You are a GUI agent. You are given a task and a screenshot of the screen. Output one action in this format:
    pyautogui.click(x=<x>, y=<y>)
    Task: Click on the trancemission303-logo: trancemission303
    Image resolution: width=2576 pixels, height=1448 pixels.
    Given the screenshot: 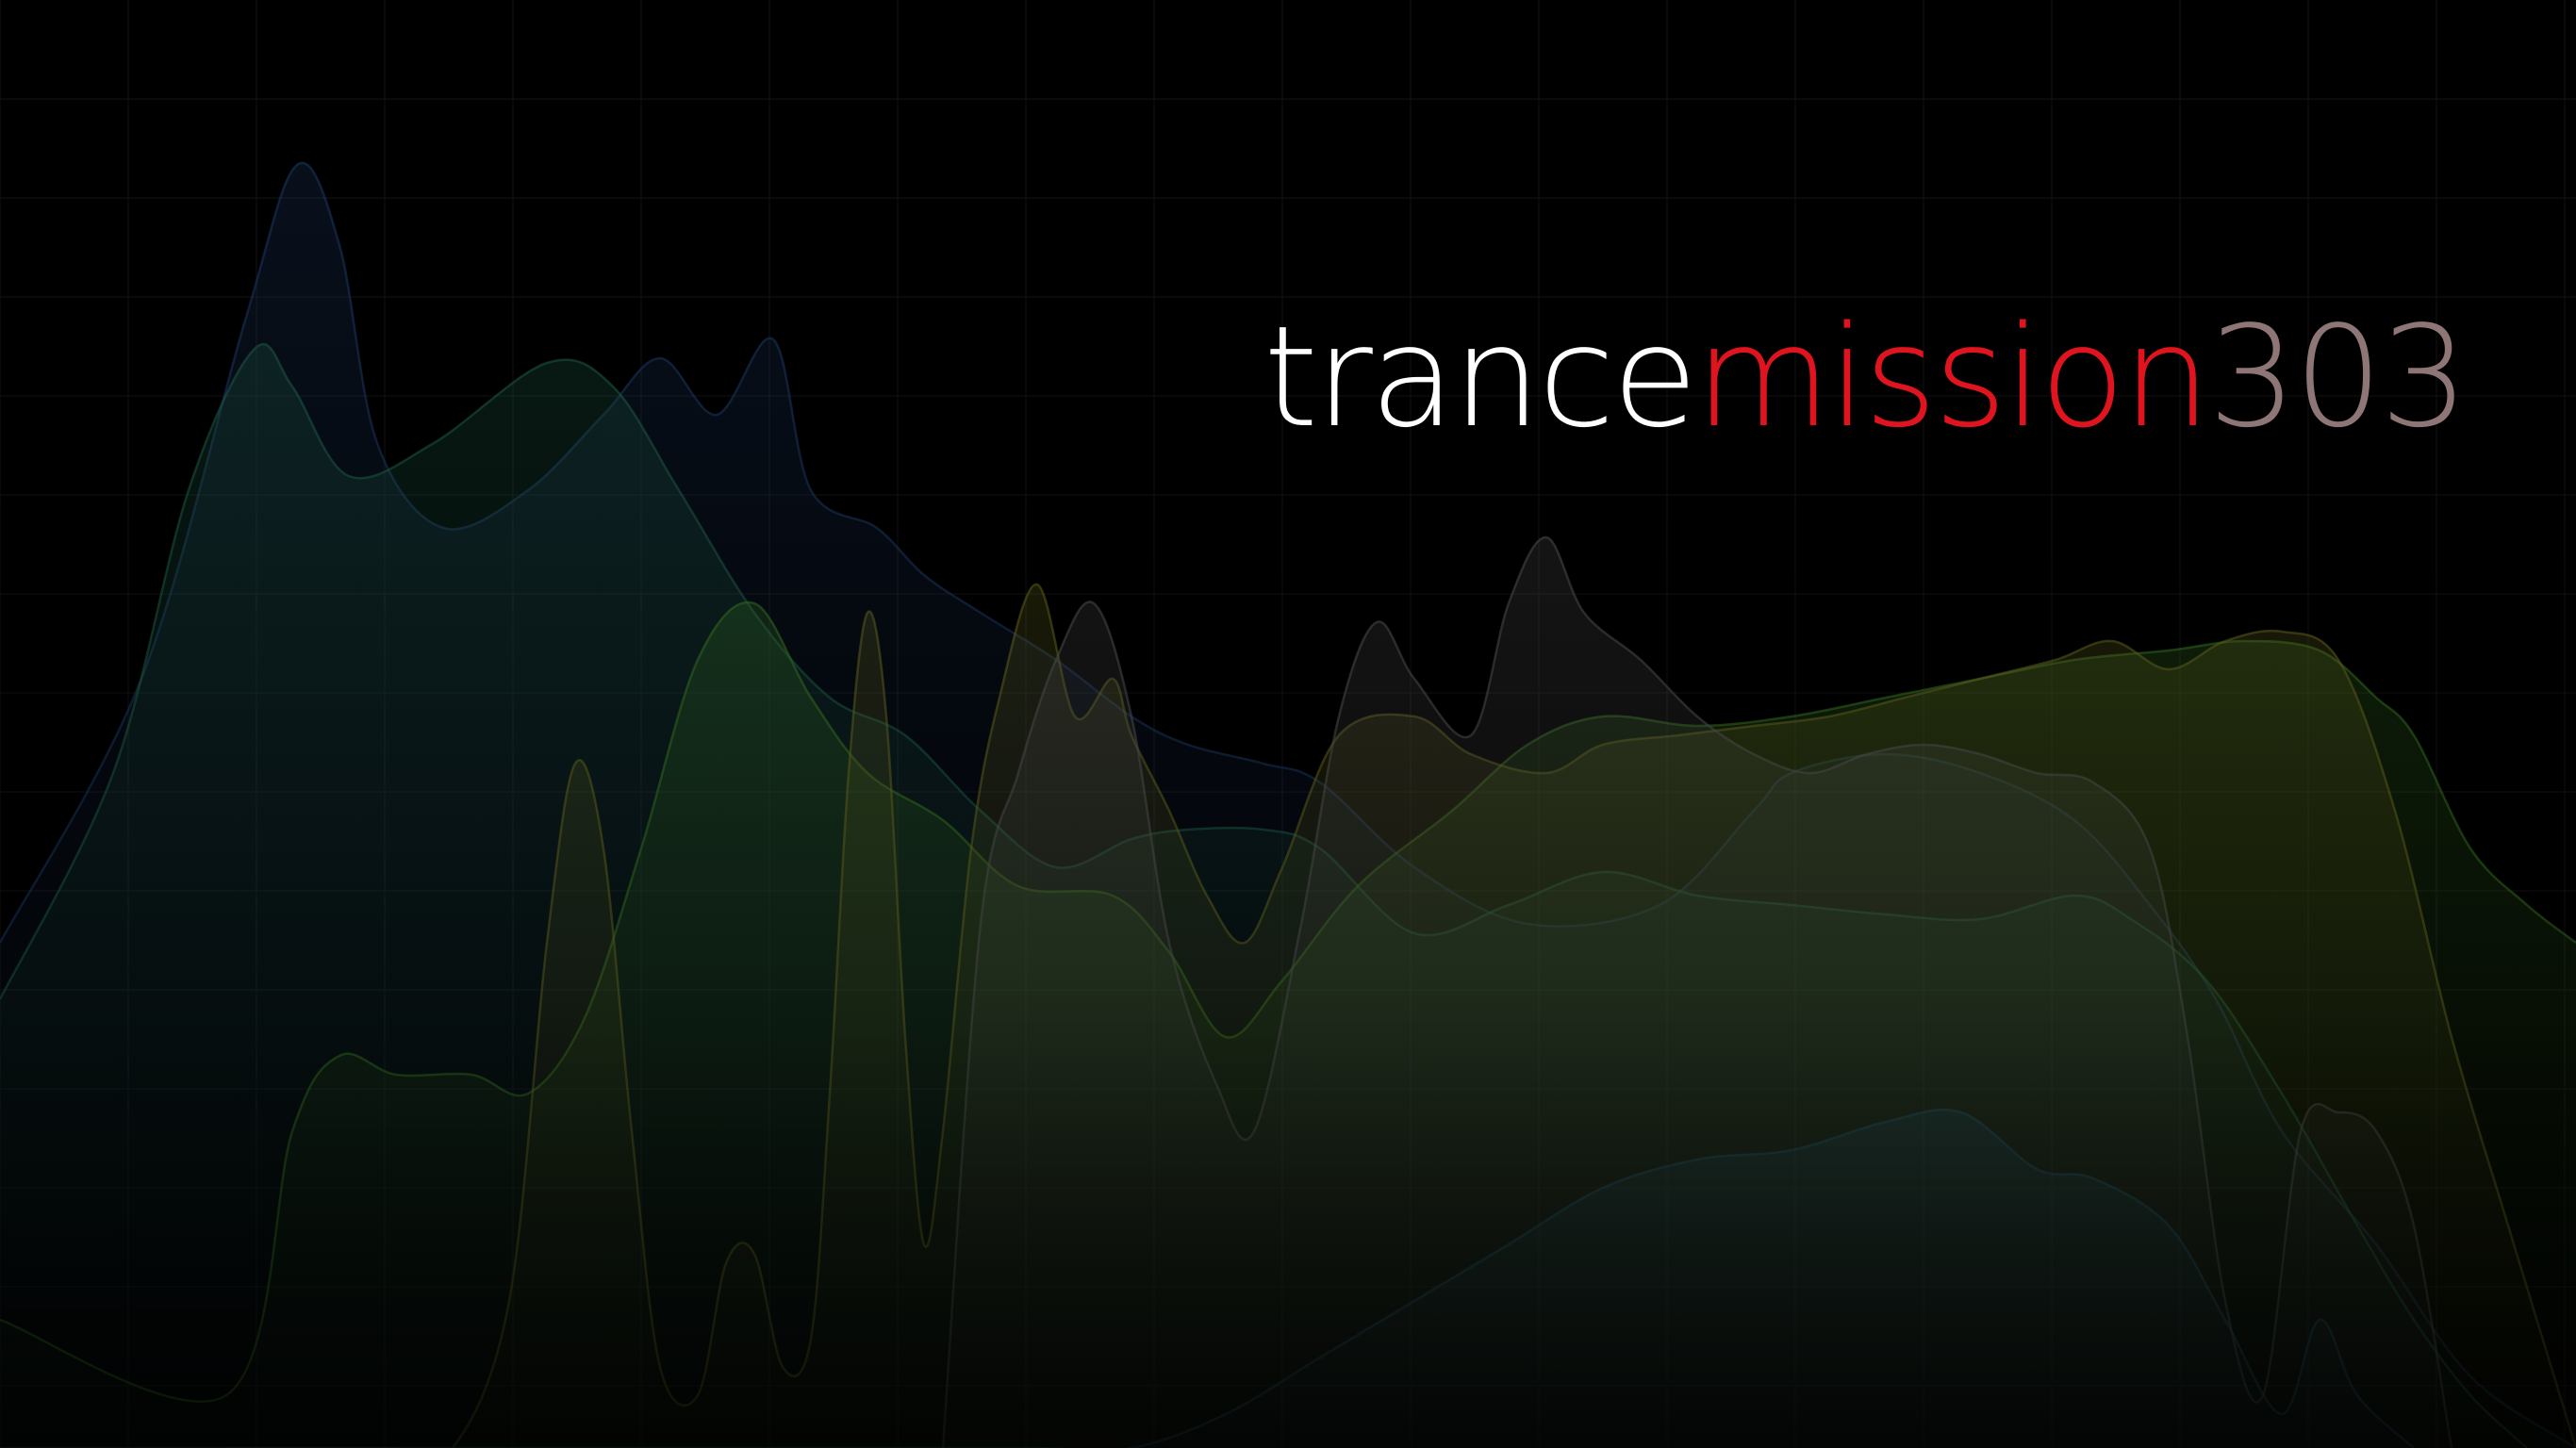 What is the action you would take?
    pyautogui.click(x=1876, y=377)
    